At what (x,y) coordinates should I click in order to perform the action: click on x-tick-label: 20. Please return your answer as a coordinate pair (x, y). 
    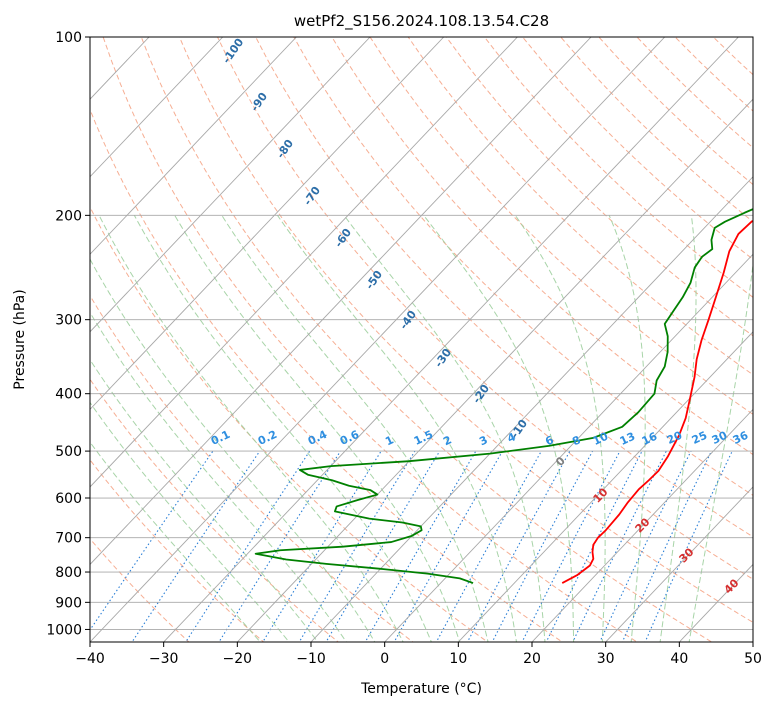
    Looking at the image, I should click on (532, 659).